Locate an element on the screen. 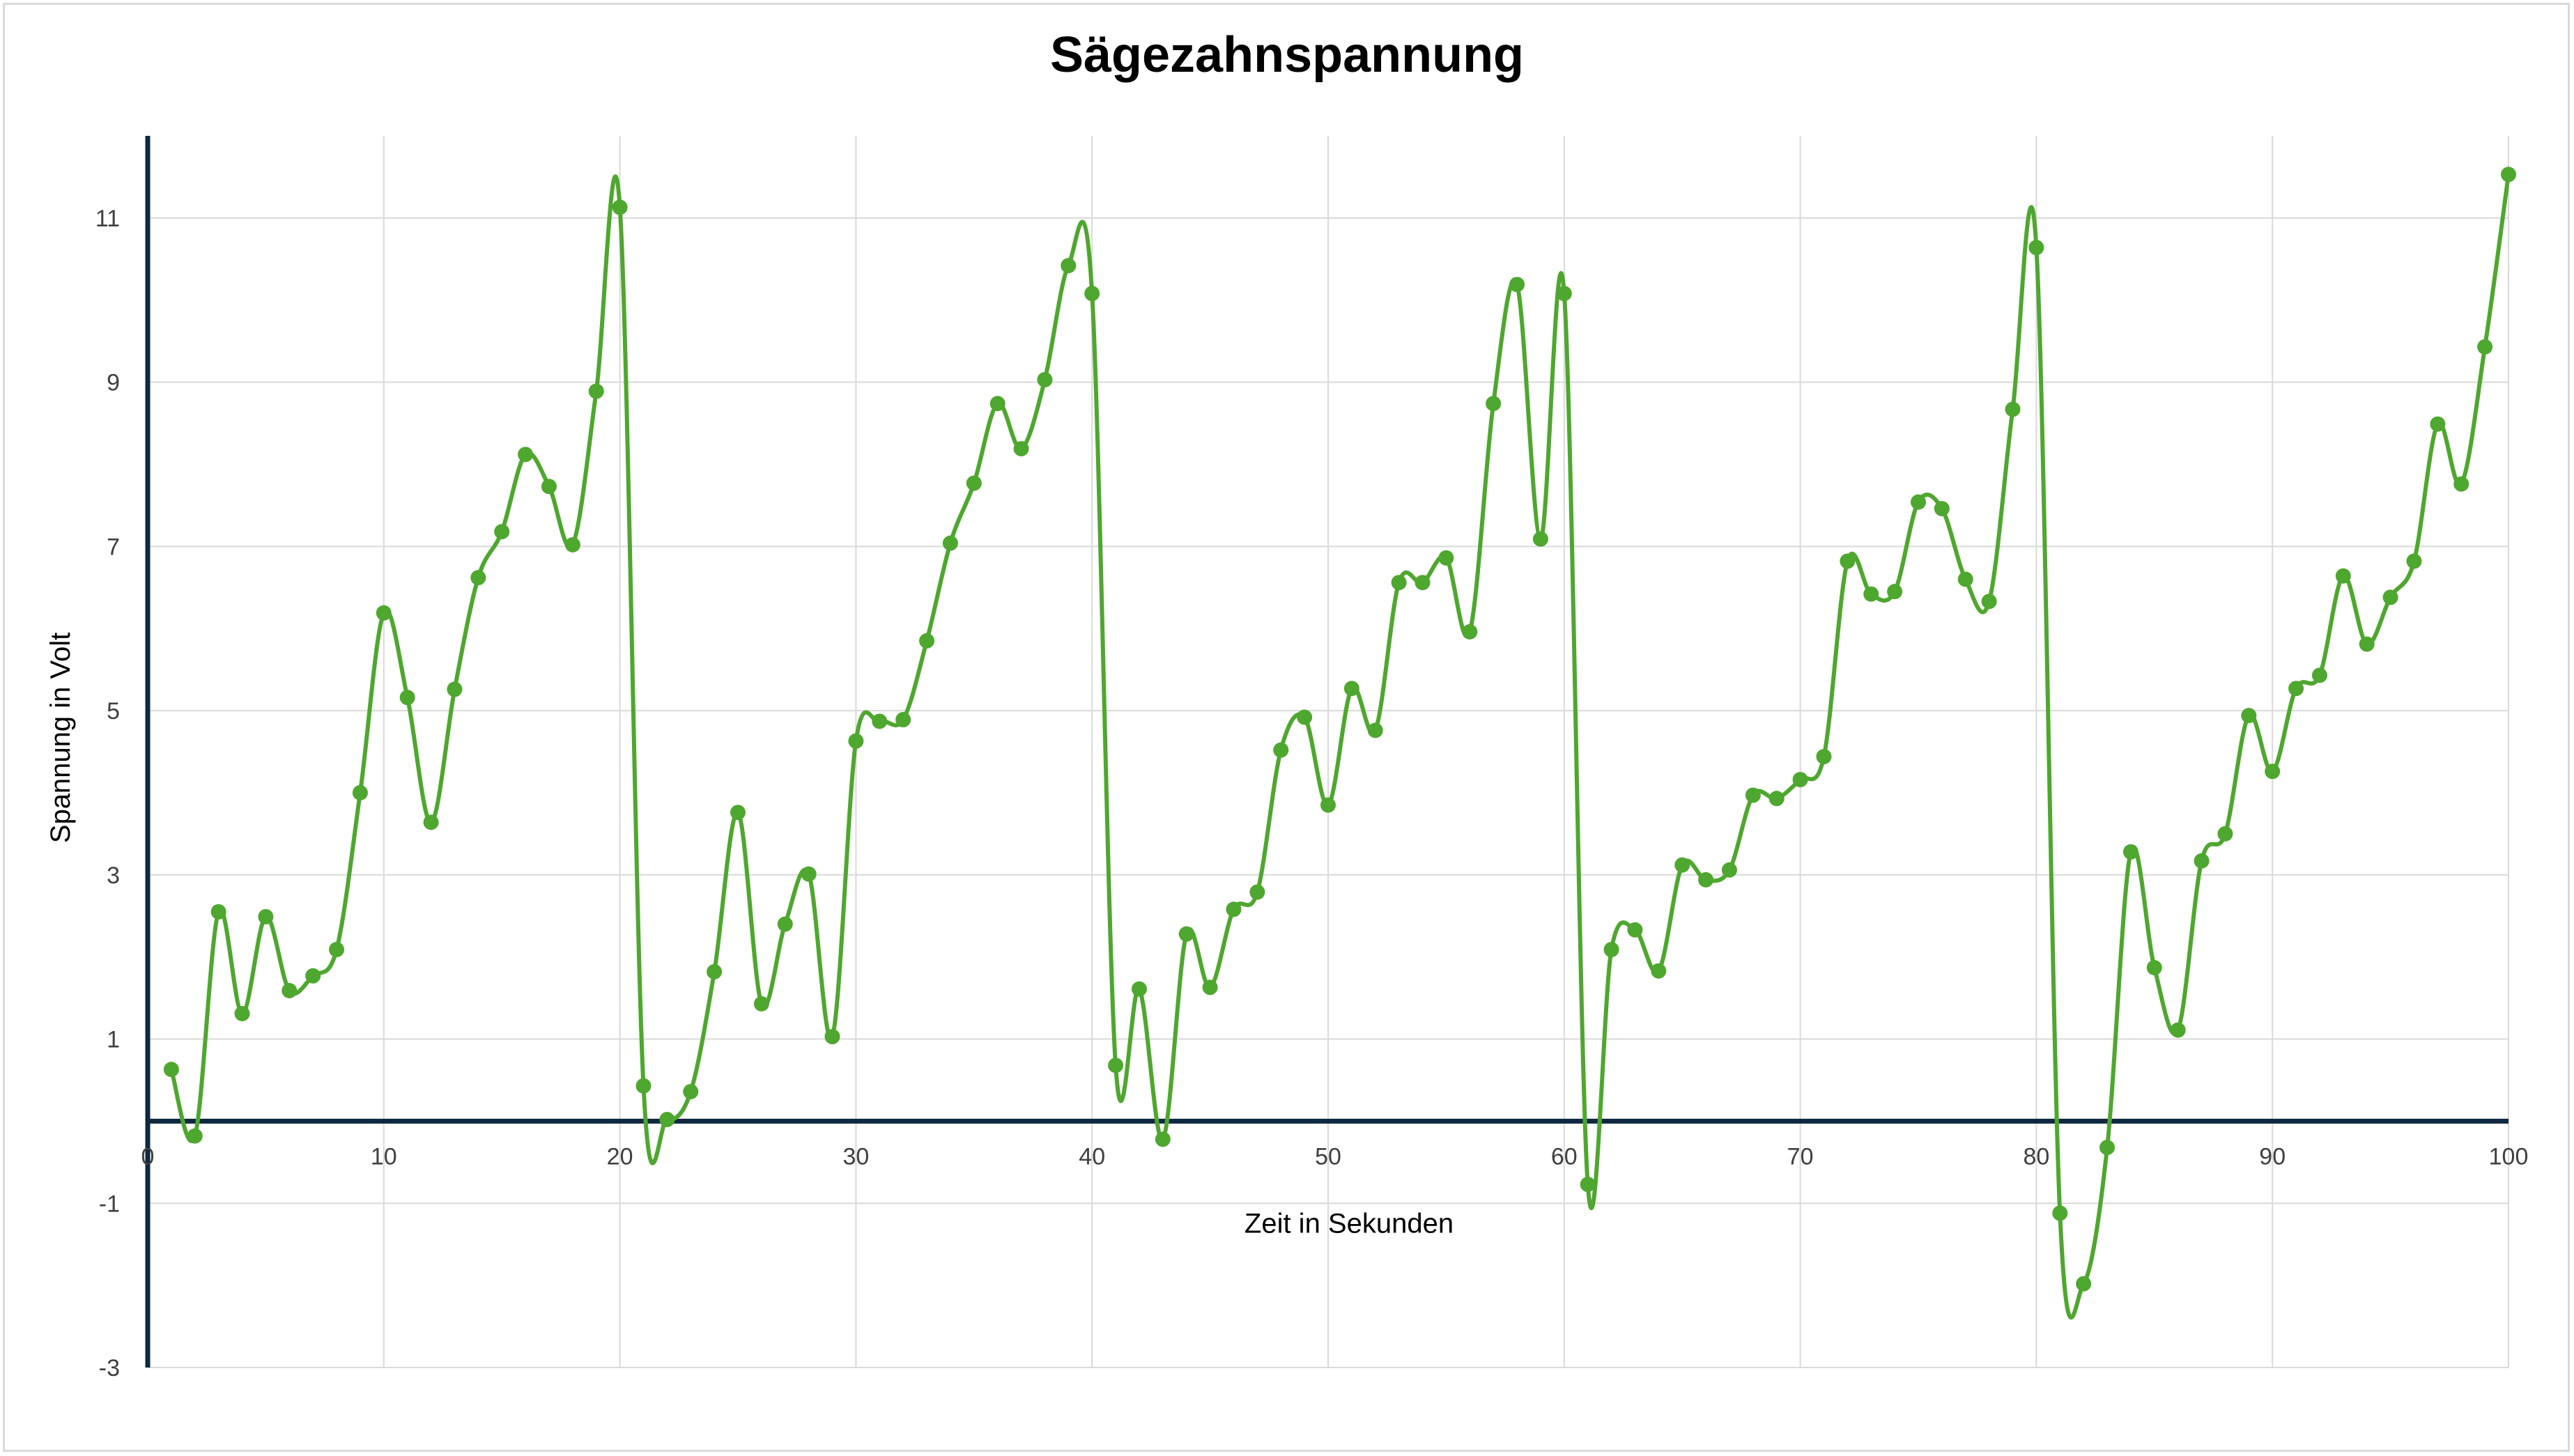 This screenshot has width=2574, height=1456. y-tick-label: -1 is located at coordinates (109, 1204).